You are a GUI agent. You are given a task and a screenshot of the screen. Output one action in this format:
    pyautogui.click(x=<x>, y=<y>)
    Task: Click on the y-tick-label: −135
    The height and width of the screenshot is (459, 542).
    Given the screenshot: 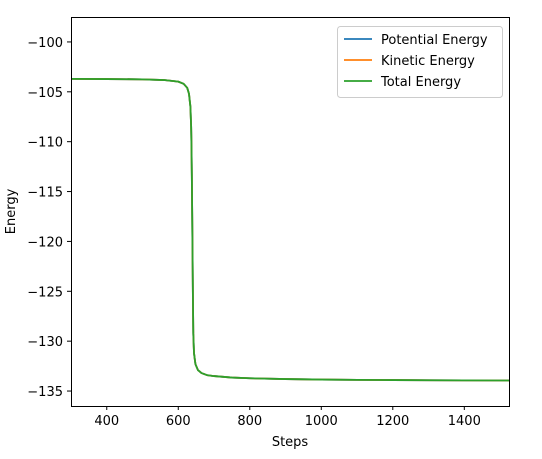 What is the action you would take?
    pyautogui.click(x=45, y=392)
    